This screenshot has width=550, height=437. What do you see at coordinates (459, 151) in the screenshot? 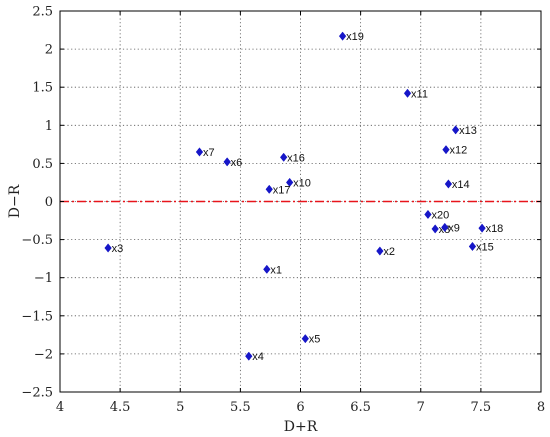
I see `data-point-label: x12` at bounding box center [459, 151].